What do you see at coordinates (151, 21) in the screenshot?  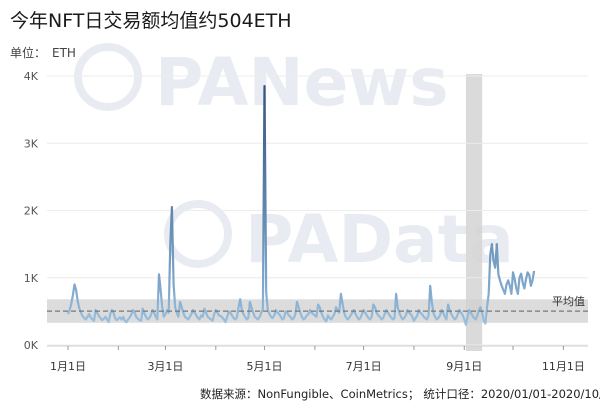 I see `chart-title: 今年NFT日交易额均值约504ETH` at bounding box center [151, 21].